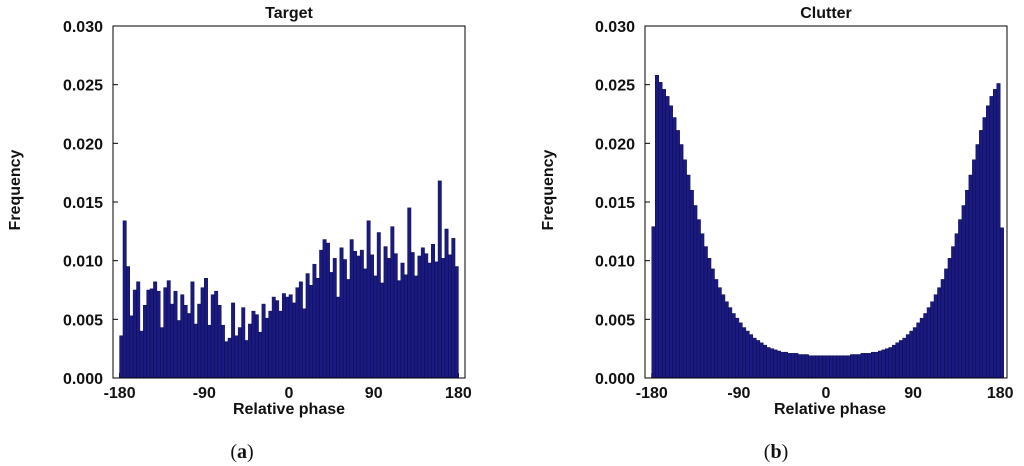 The width and height of the screenshot is (1024, 466). What do you see at coordinates (1000, 393) in the screenshot?
I see `x-tick-label: 180` at bounding box center [1000, 393].